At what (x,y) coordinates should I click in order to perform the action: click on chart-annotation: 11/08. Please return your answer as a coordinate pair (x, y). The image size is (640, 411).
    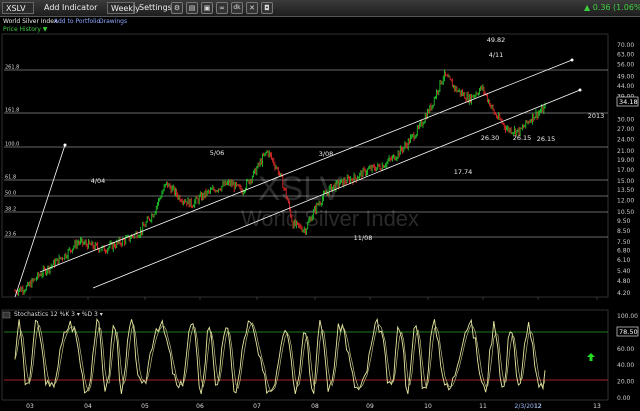
    Looking at the image, I should click on (363, 238).